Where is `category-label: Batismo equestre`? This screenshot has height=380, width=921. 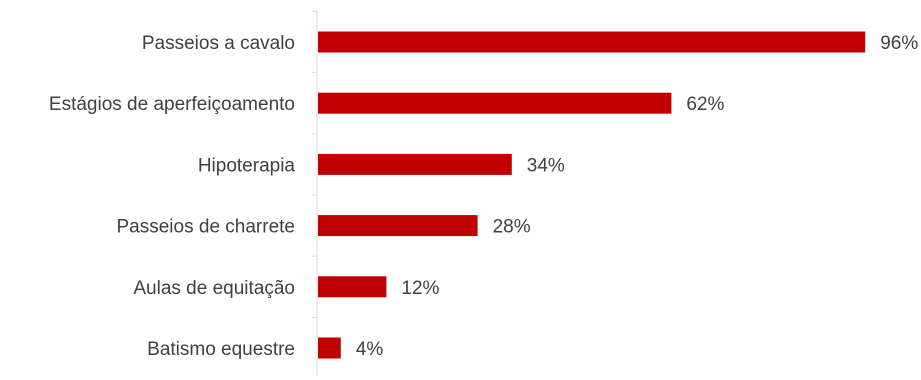 category-label: Batismo equestre is located at coordinates (221, 349).